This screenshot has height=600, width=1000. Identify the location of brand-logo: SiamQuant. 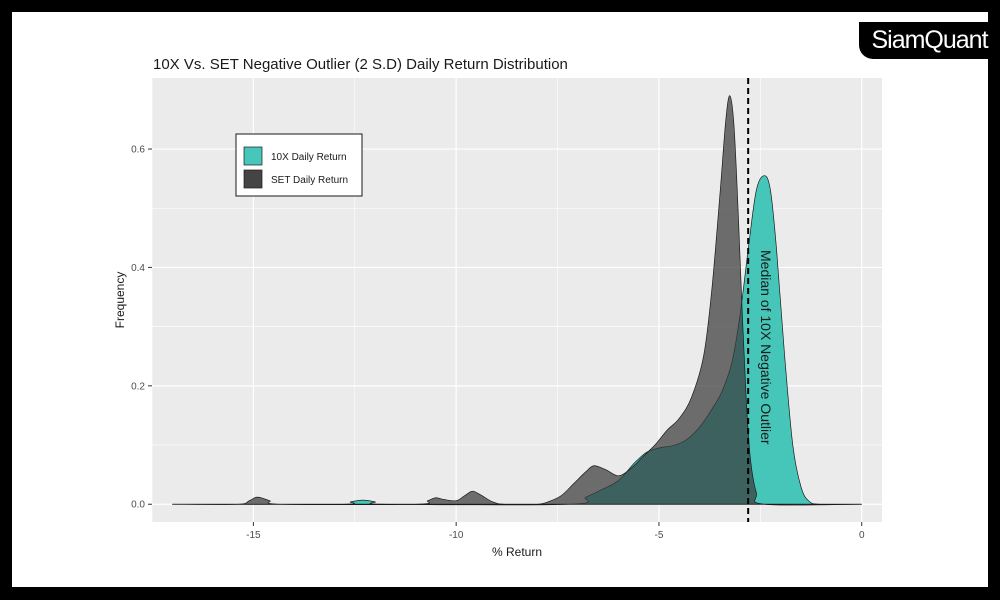
(929, 40).